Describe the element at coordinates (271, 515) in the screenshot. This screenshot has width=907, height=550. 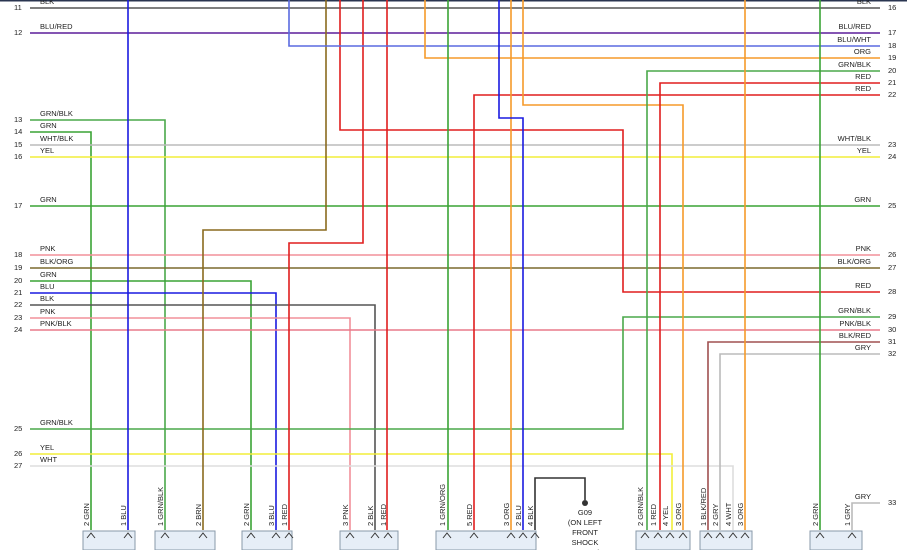
I see `pin-label: 3 BLU` at that location.